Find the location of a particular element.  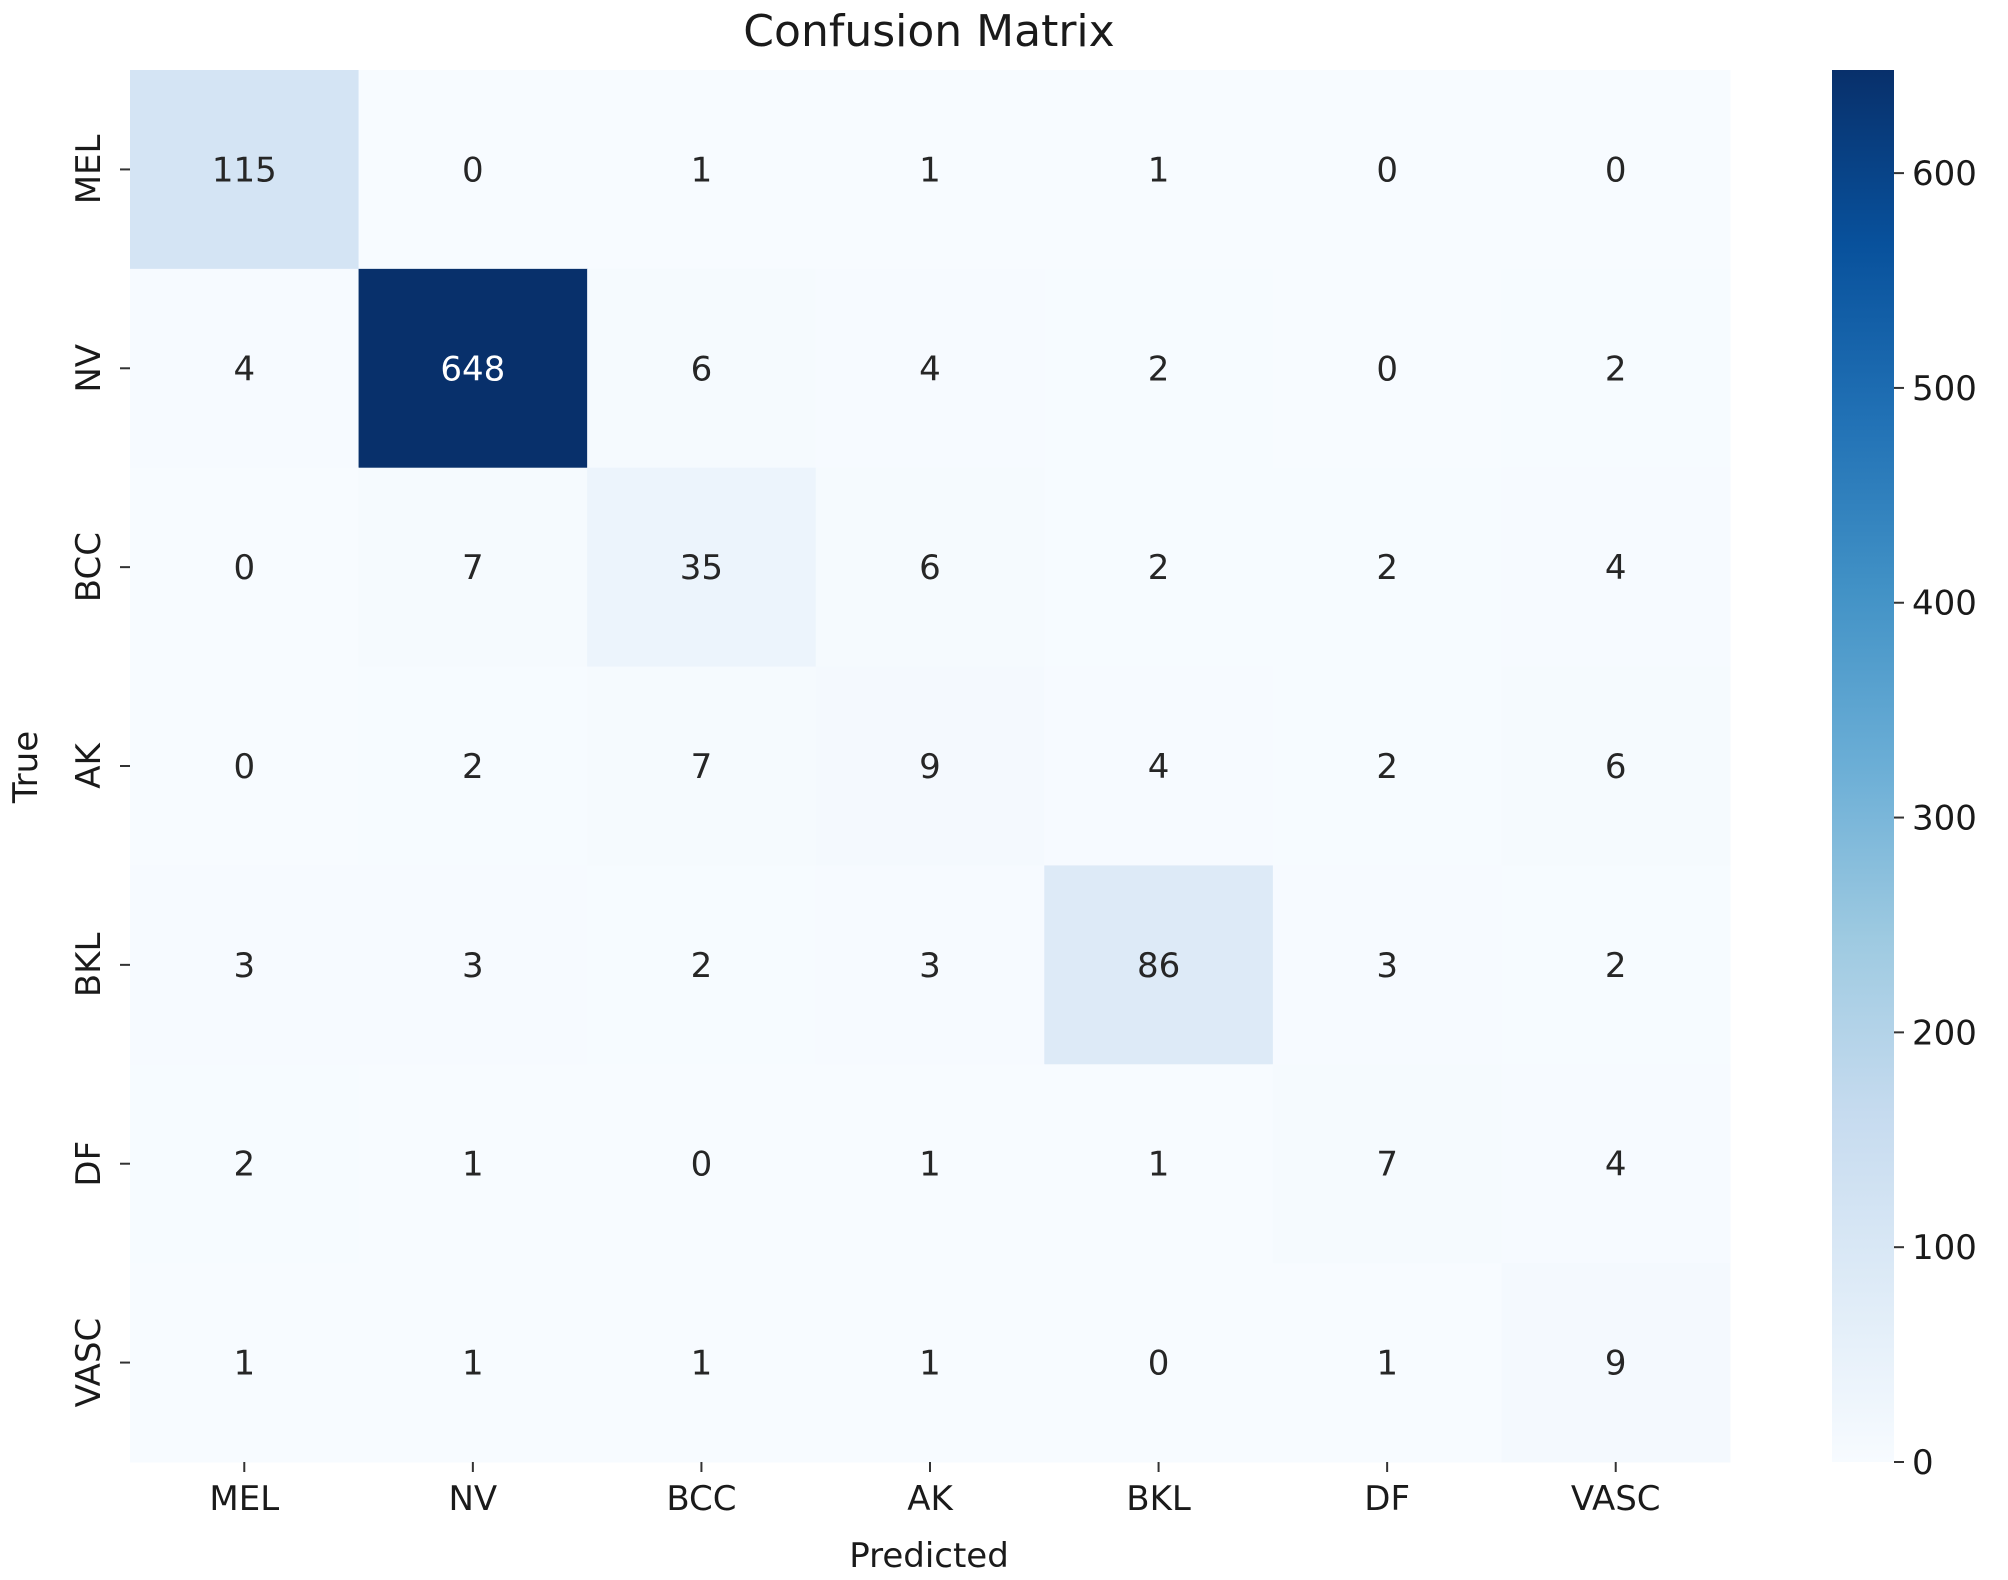

cell-value-label: 115 is located at coordinates (244, 170).